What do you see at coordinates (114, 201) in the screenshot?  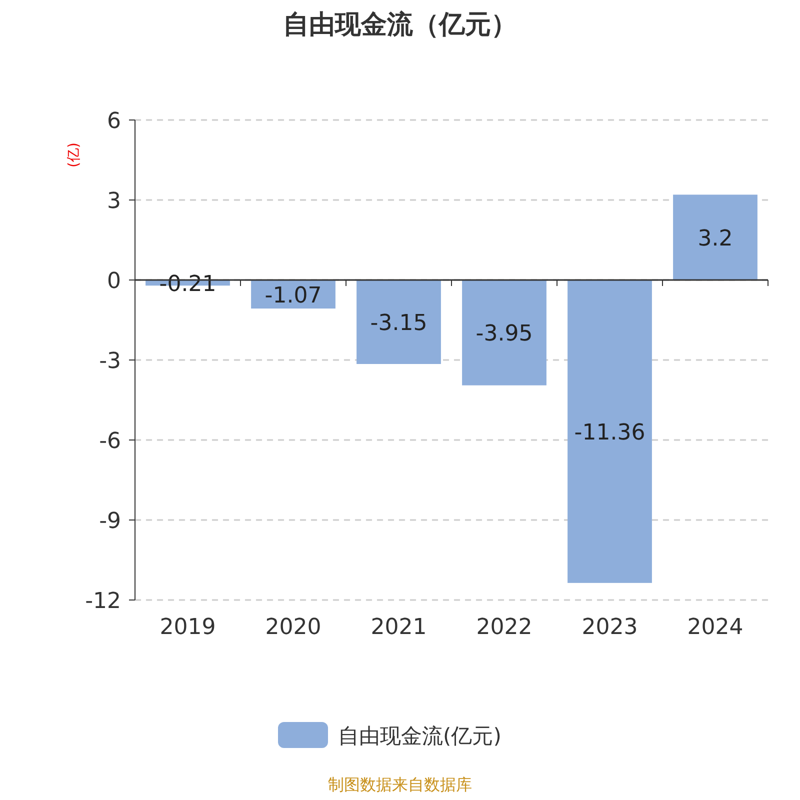 I see `y-tick-label: 3` at bounding box center [114, 201].